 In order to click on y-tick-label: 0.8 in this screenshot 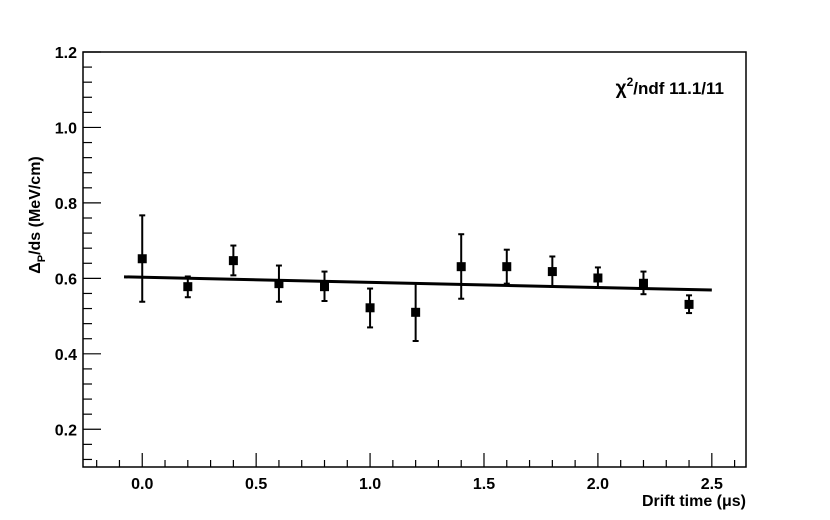, I will do `click(66, 204)`.